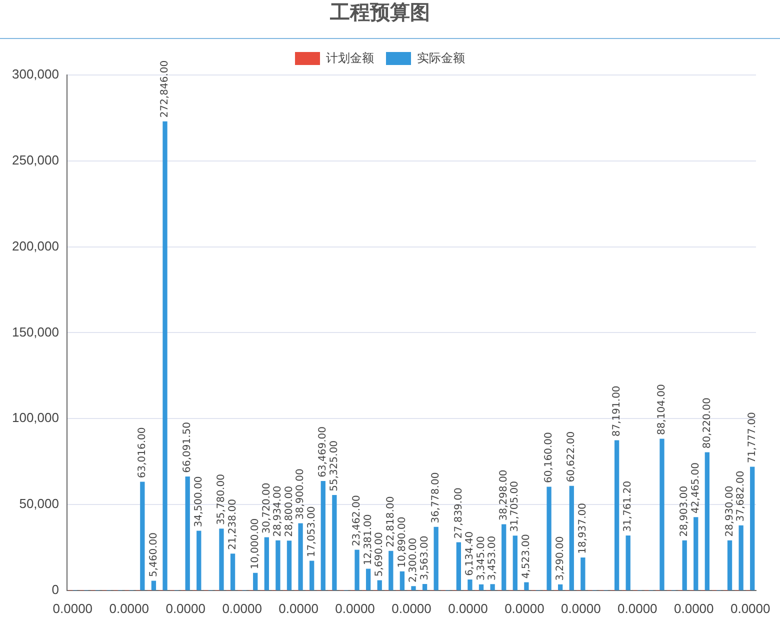 The image size is (780, 624). What do you see at coordinates (549, 458) in the screenshot?
I see `data-label: 60,160.00` at bounding box center [549, 458].